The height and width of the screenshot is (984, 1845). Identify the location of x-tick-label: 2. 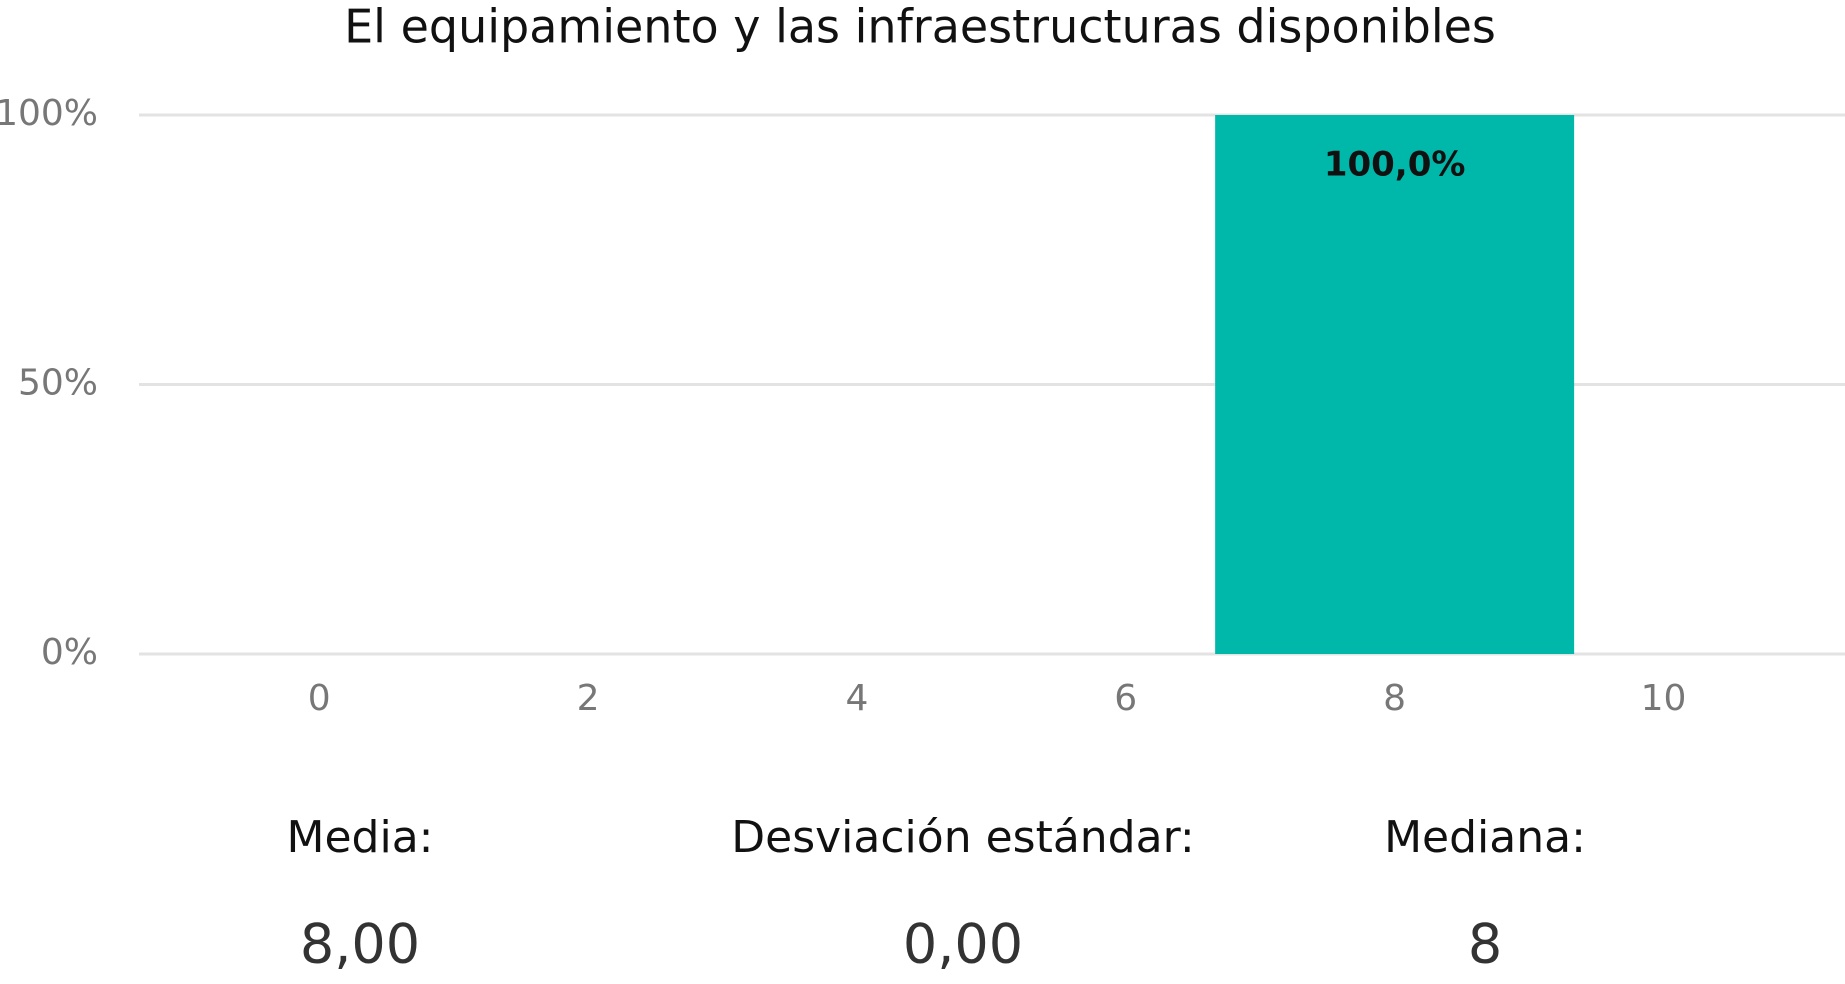
(588, 698).